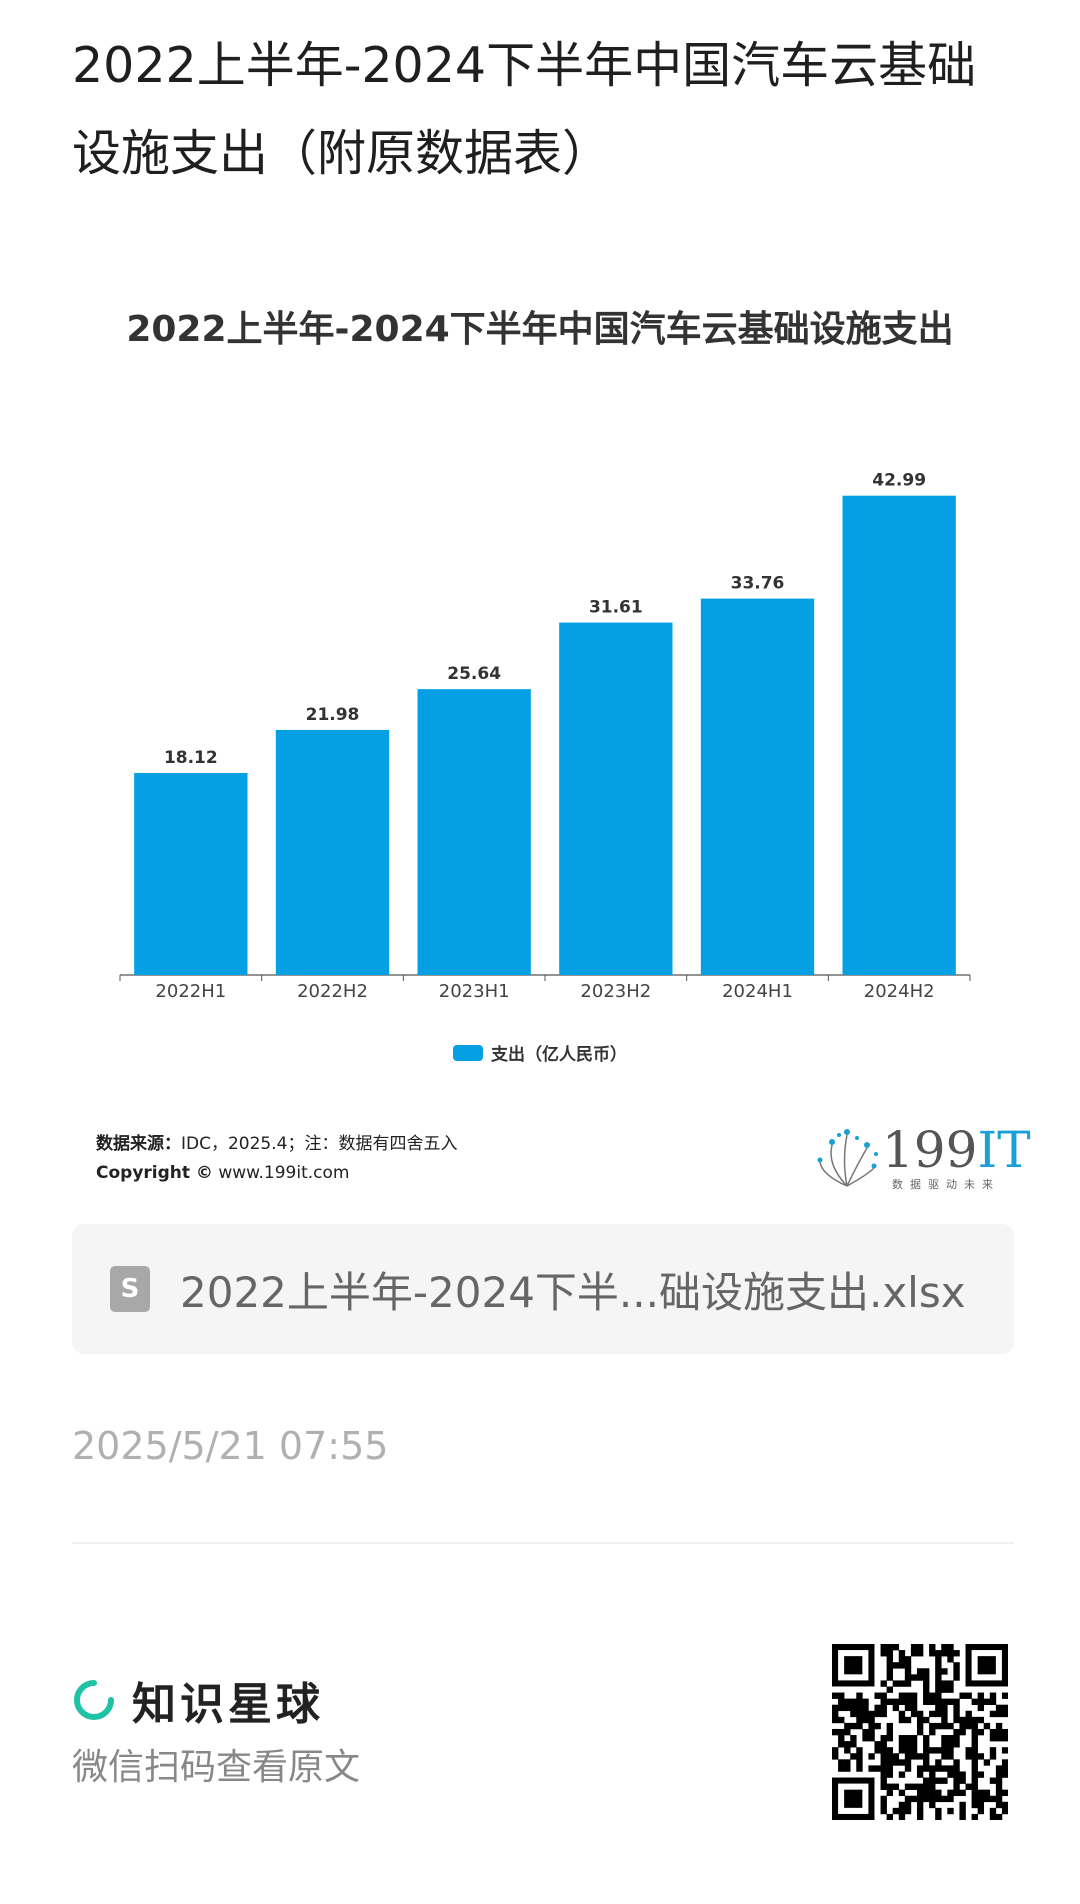 This screenshot has width=1080, height=1904. Describe the element at coordinates (956, 1150) in the screenshot. I see `logo-text: 199IT` at that location.